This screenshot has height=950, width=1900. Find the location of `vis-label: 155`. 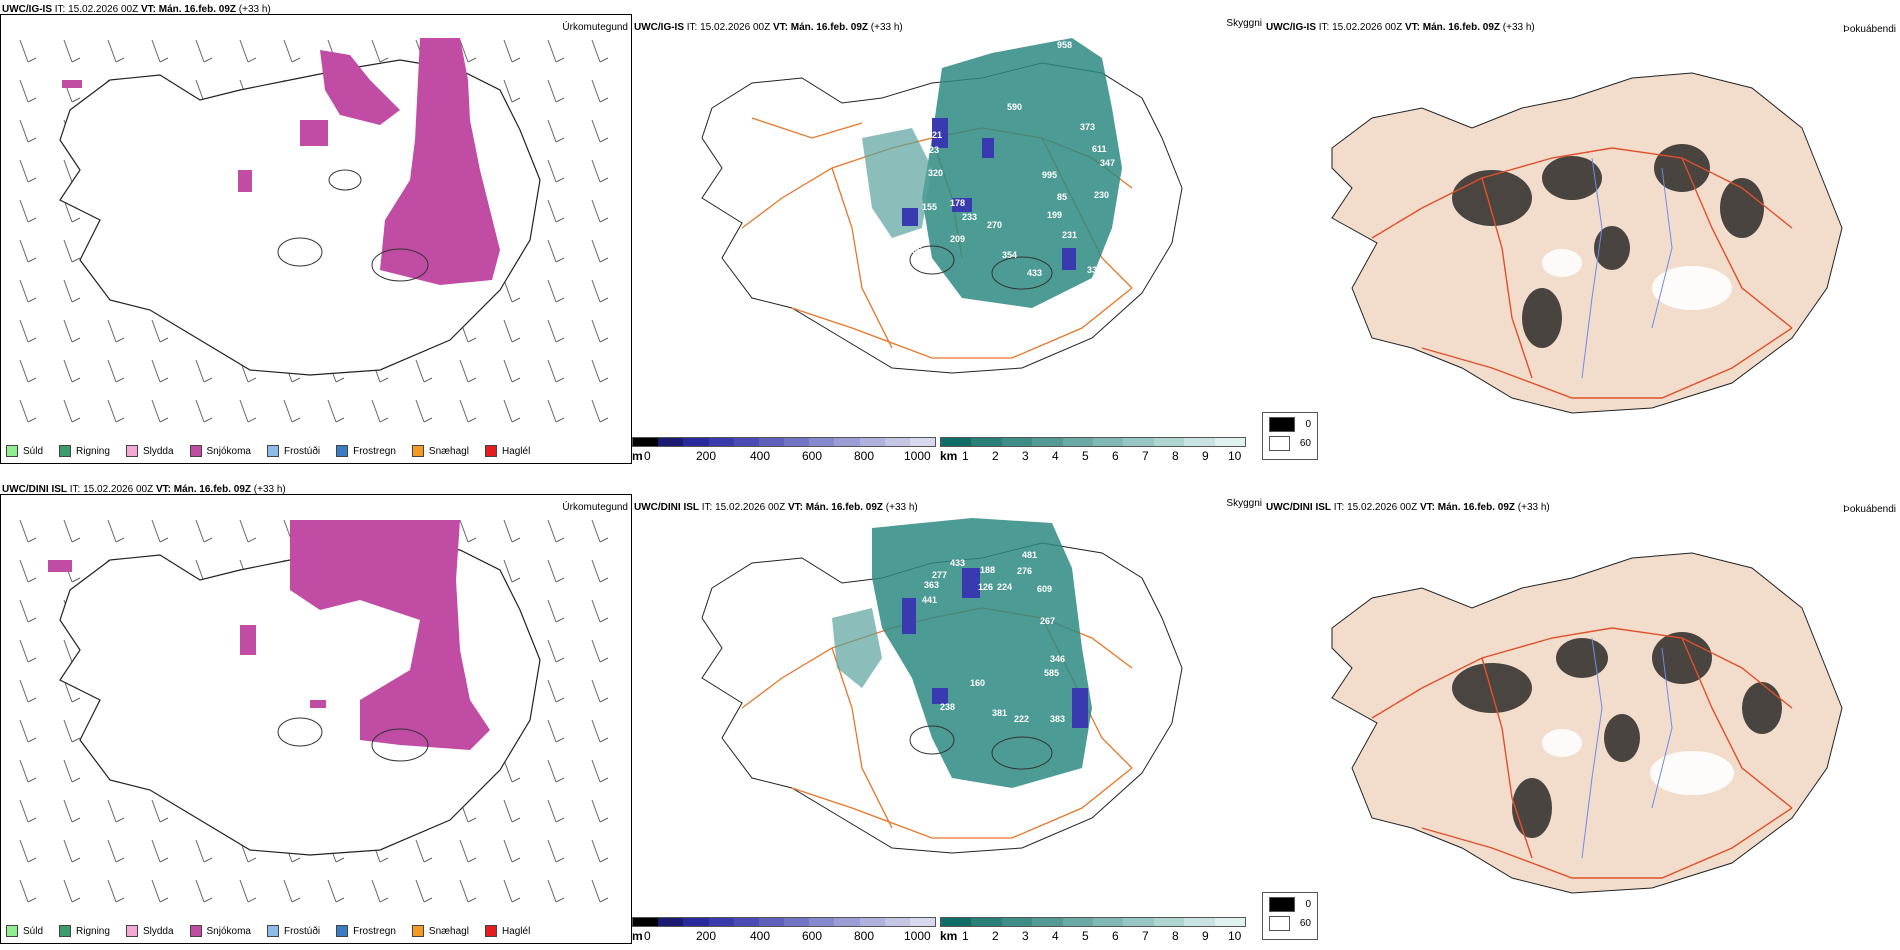

vis-label: 155 is located at coordinates (929, 207).